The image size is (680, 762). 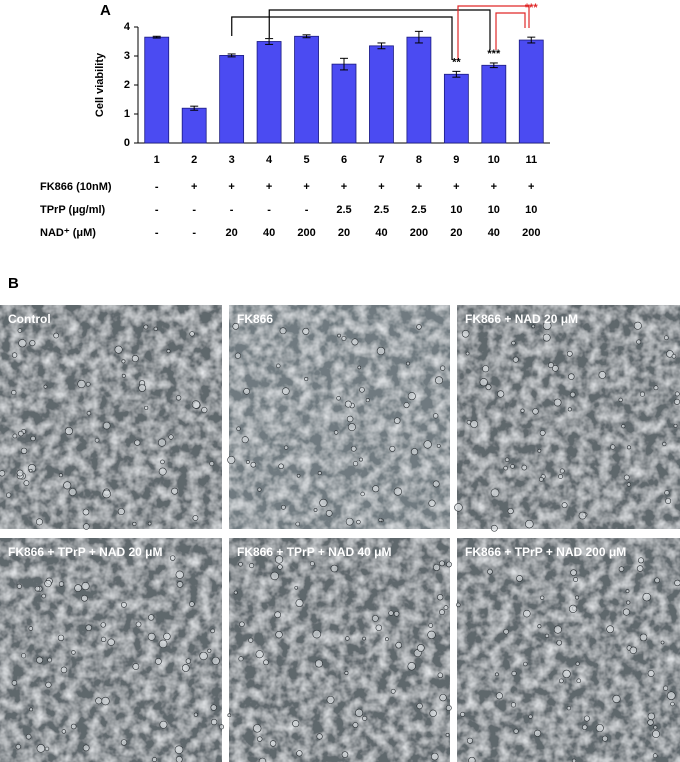 I want to click on image-label: FK866 + TPrP + NAD 20 μM, so click(x=85, y=552).